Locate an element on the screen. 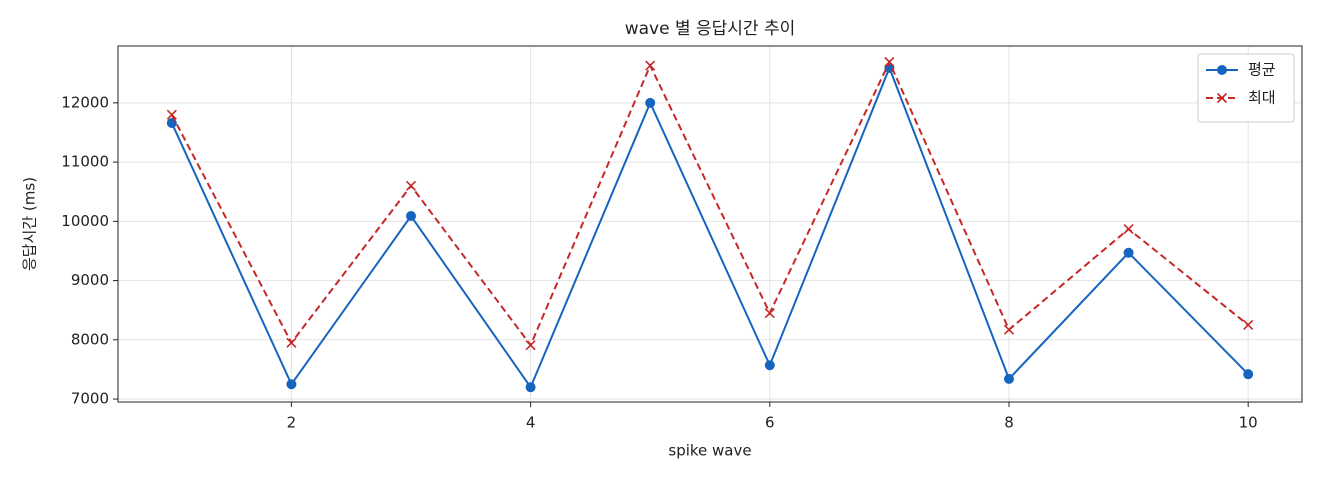  legend-box is located at coordinates (1246, 88).